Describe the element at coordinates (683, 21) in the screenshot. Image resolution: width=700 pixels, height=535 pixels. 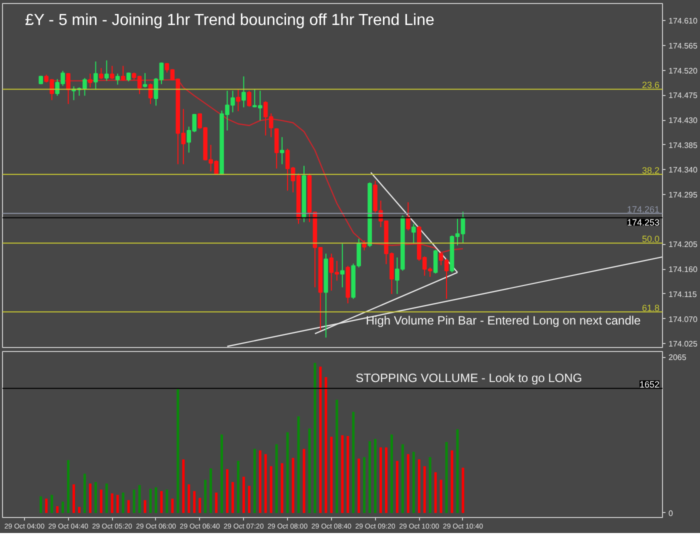
I see `y-tick-label: 174.610` at that location.